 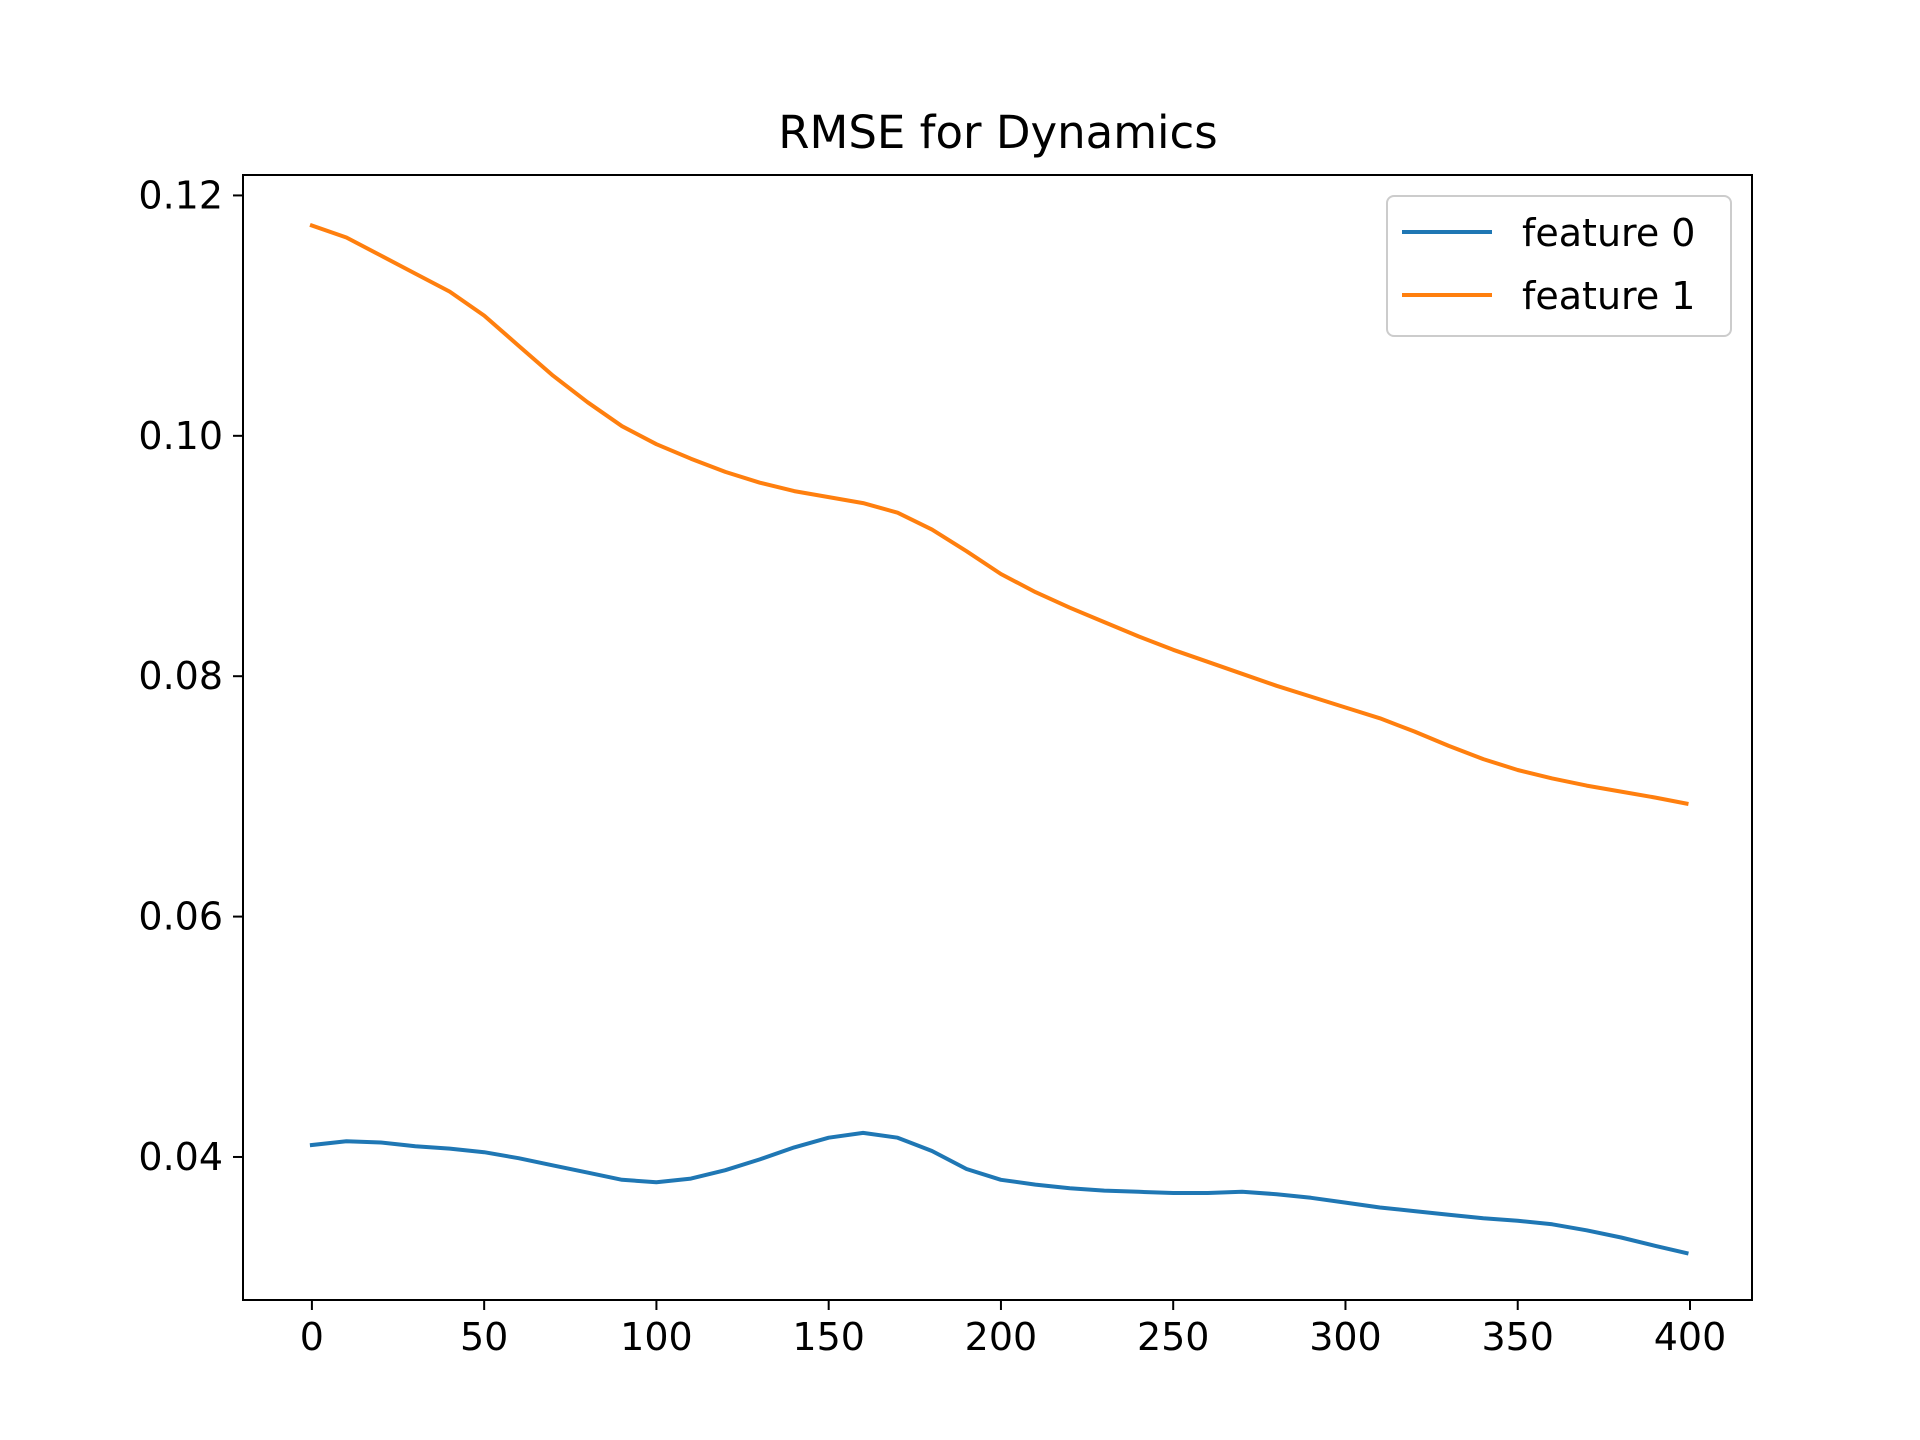 What do you see at coordinates (1608, 233) in the screenshot?
I see `legend-label-feature-0: feature 0` at bounding box center [1608, 233].